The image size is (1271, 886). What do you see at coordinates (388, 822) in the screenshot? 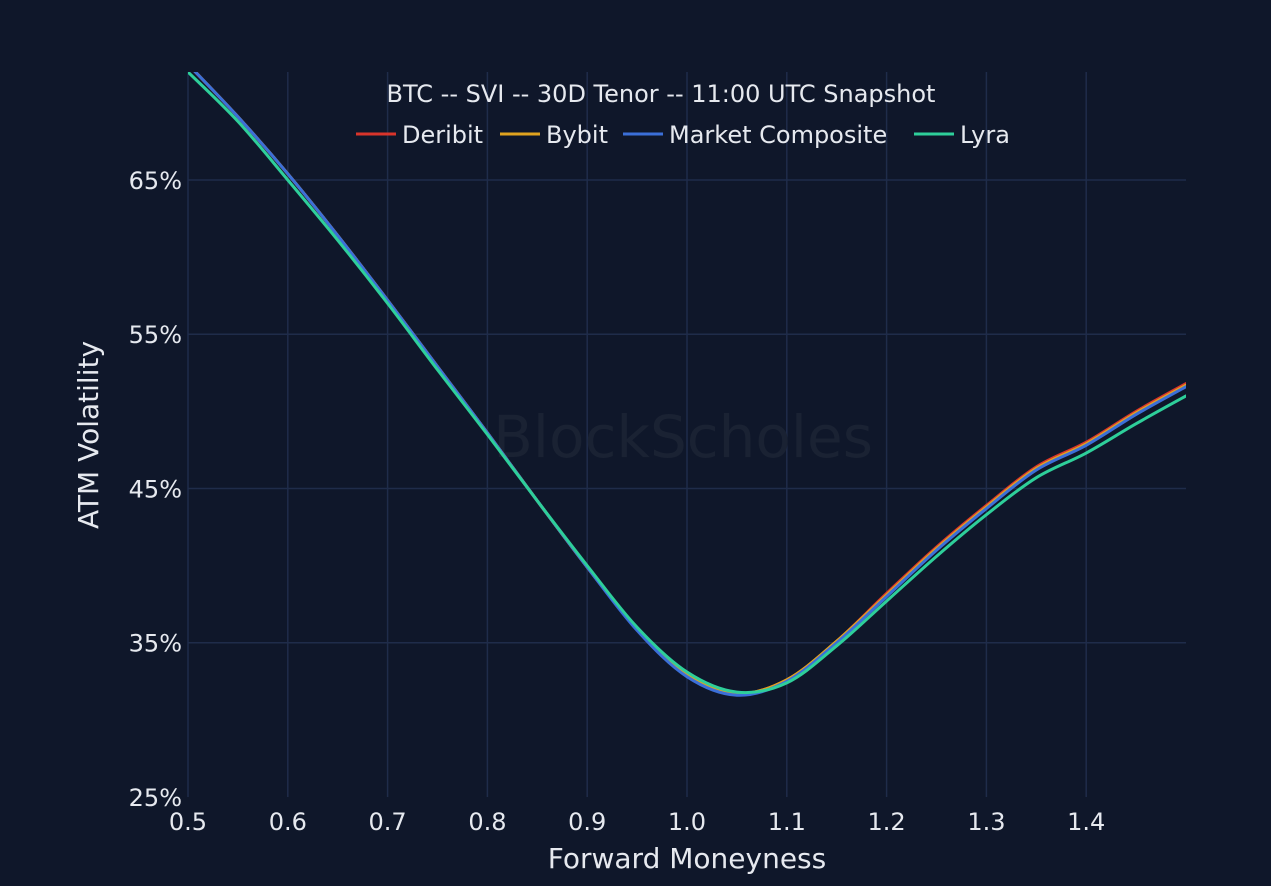
I see `x-tick-label: 0.7` at bounding box center [388, 822].